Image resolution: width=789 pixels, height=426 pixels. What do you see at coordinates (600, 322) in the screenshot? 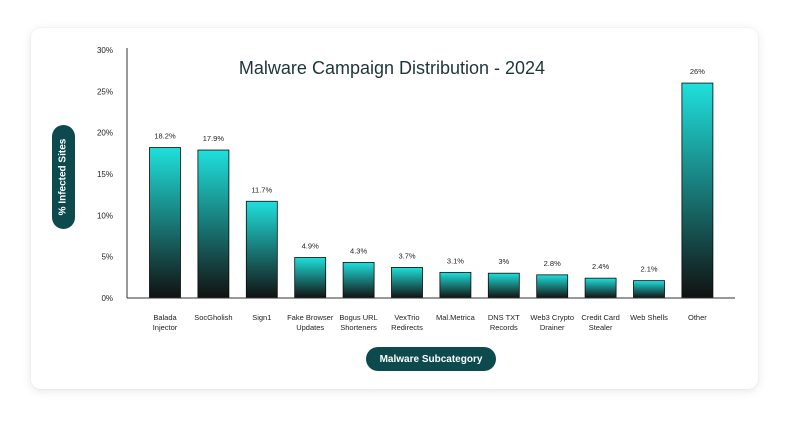
I see `x-tick-label: Credit Card Stealer` at bounding box center [600, 322].